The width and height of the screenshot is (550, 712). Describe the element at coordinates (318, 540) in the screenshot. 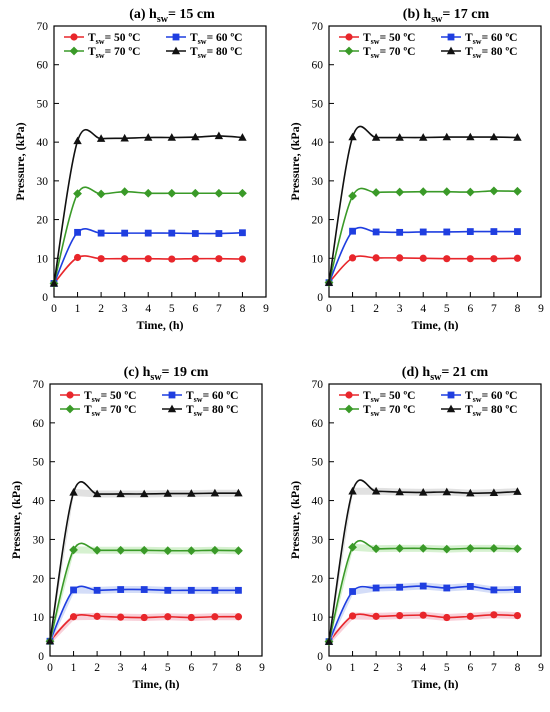

I see `y-tick-label: 30` at that location.